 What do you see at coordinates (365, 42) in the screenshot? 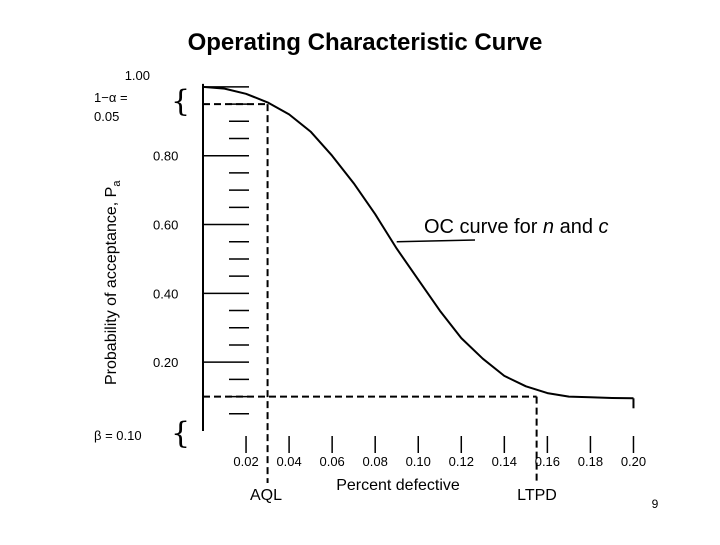
I see `chart-title: Operating Characteristic Curve` at bounding box center [365, 42].